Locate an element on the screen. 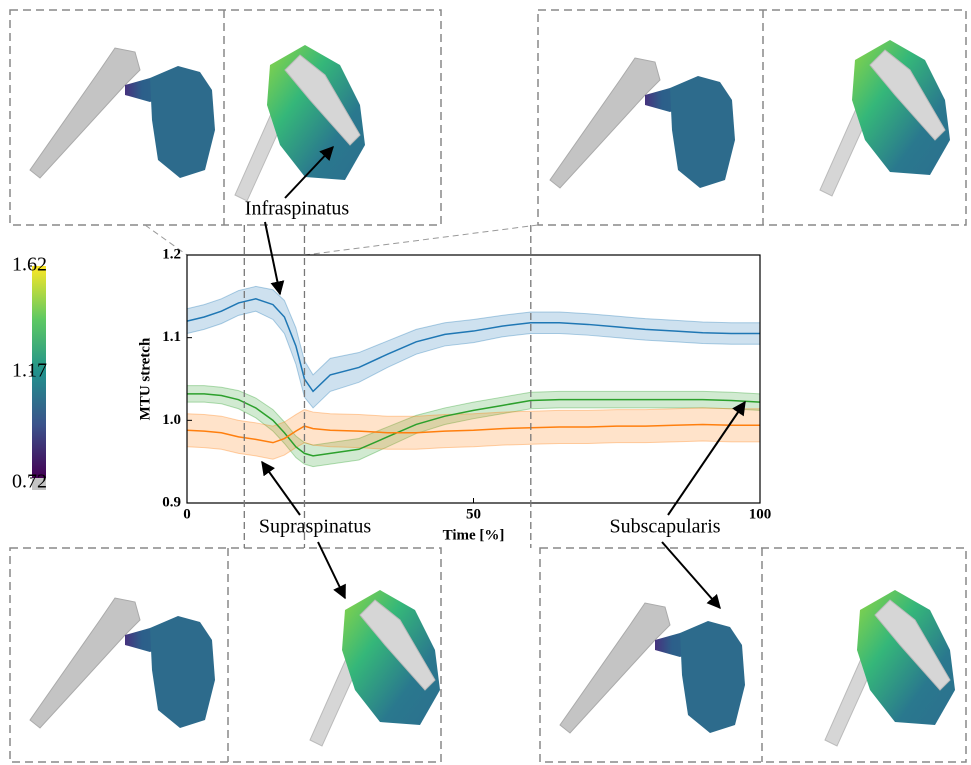 The width and height of the screenshot is (971, 765). x-tick-label: 100 is located at coordinates (760, 514).